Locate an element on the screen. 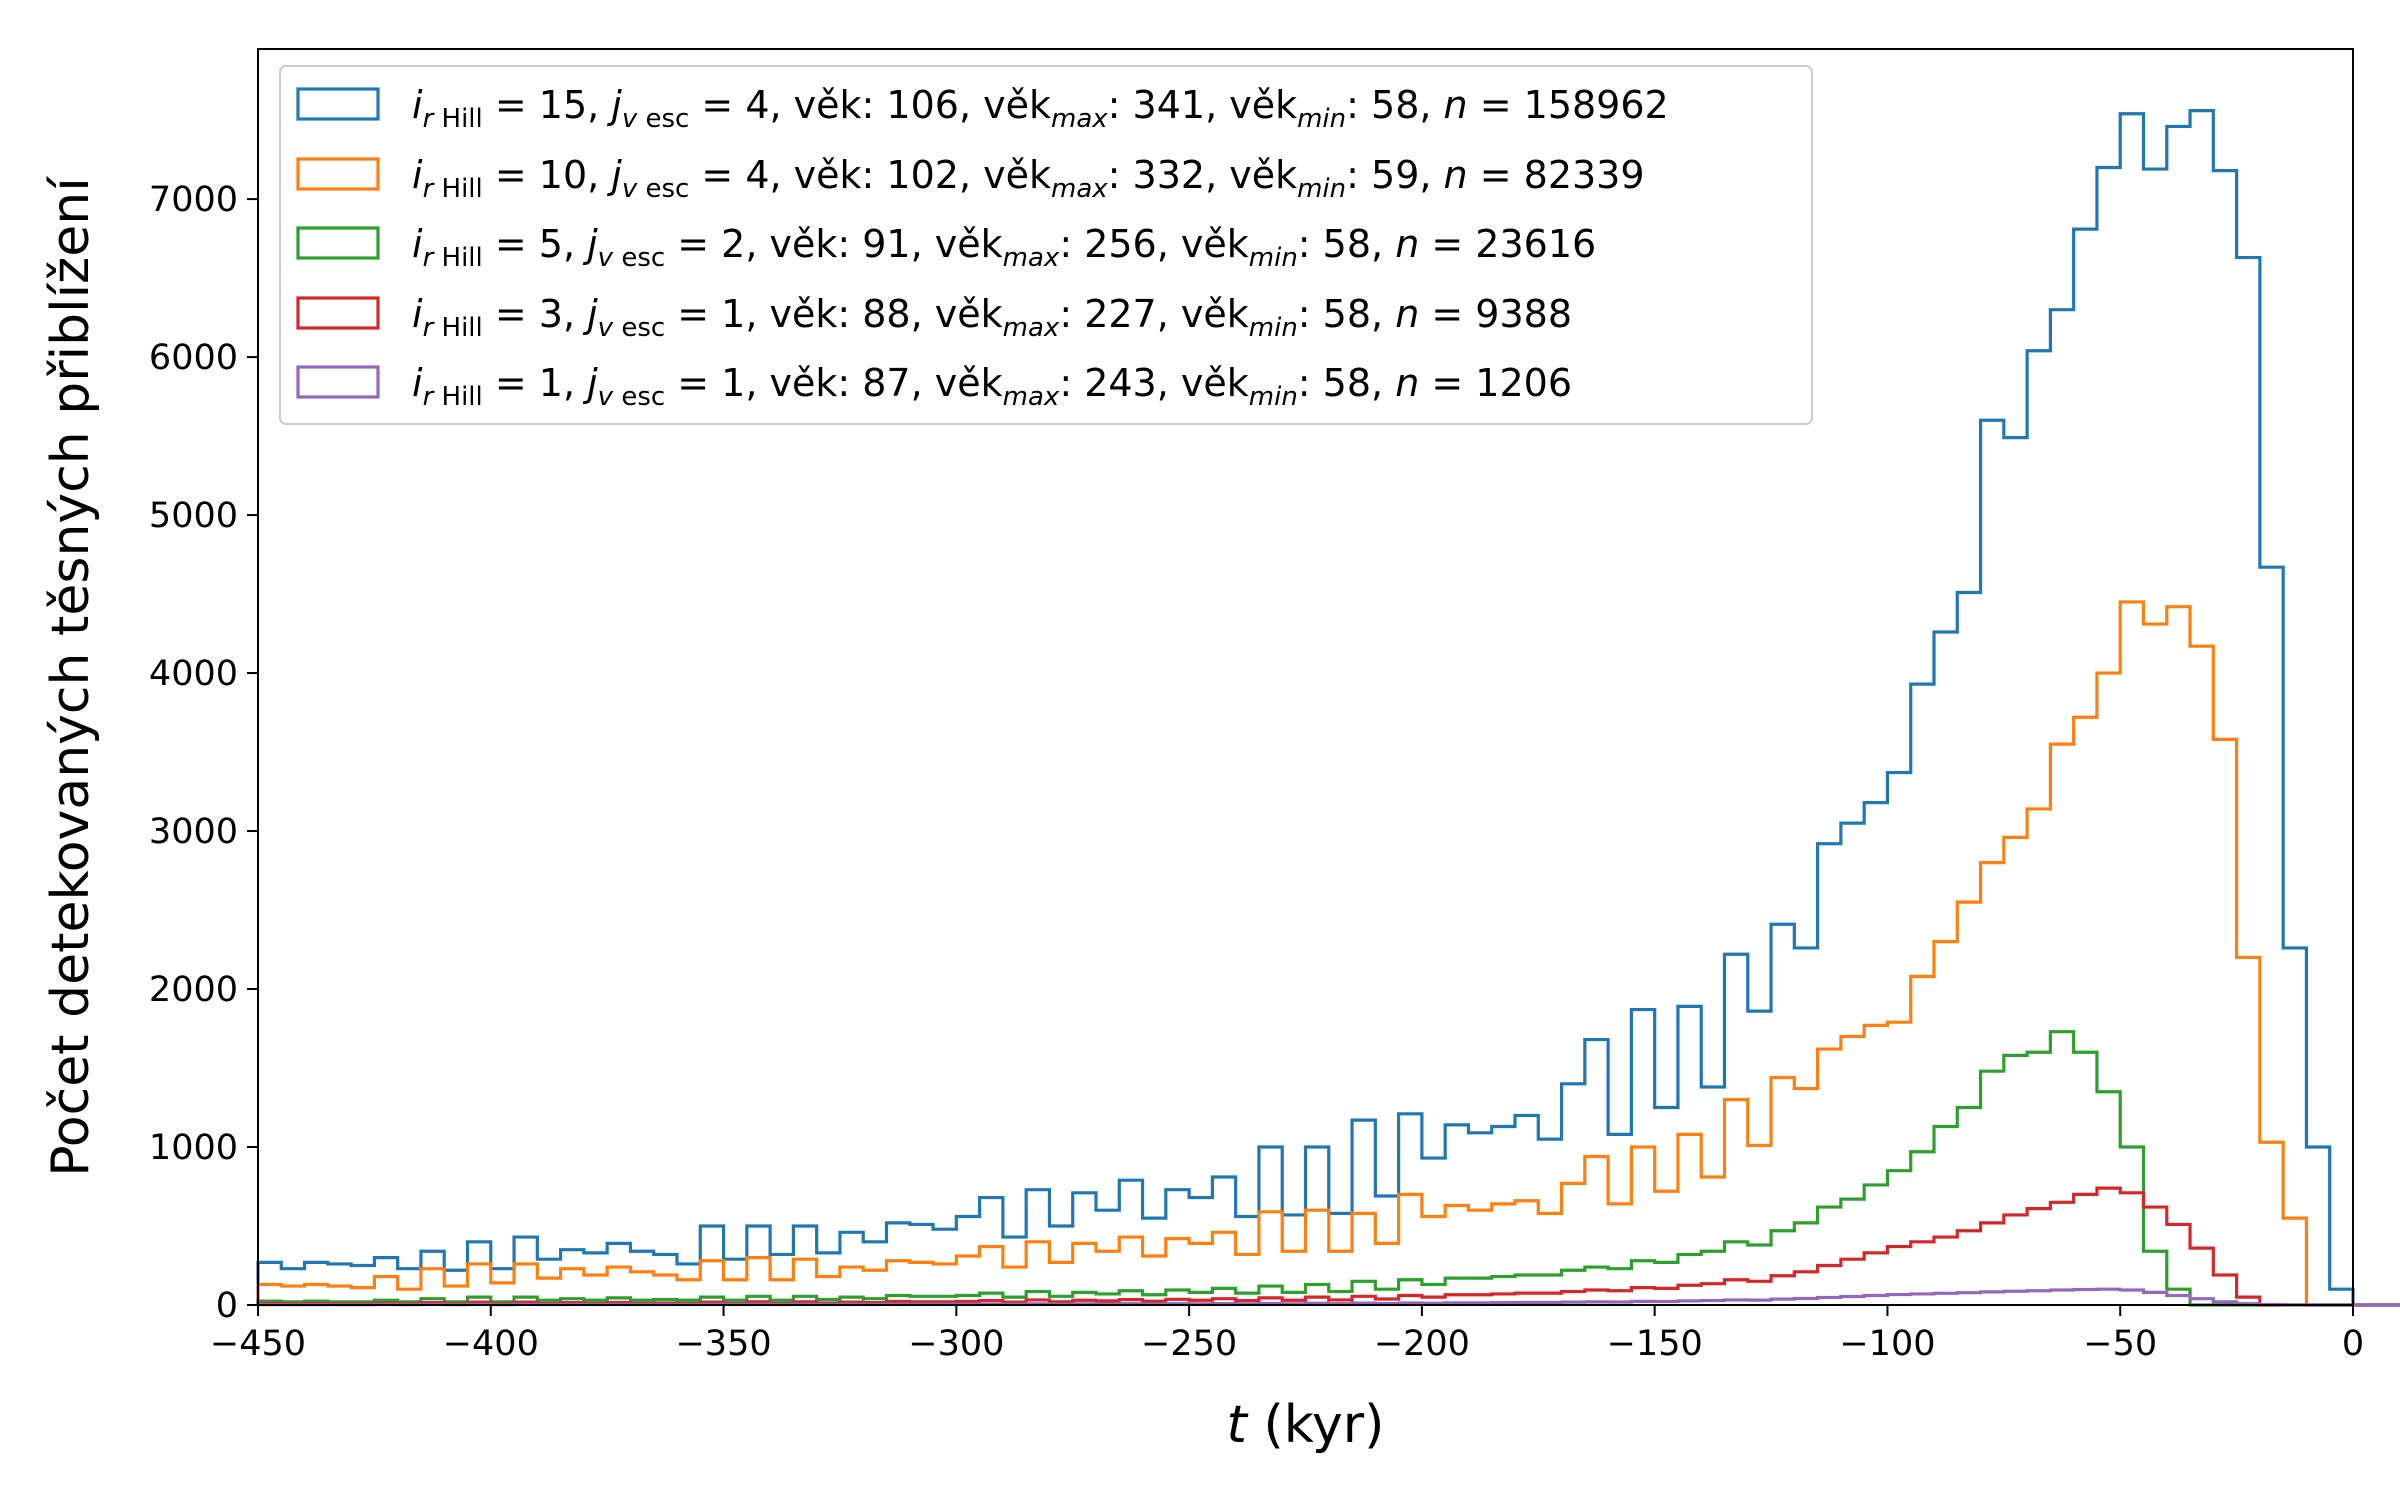 This screenshot has width=2400, height=1500. x-tick-label: −250 is located at coordinates (1189, 1344).